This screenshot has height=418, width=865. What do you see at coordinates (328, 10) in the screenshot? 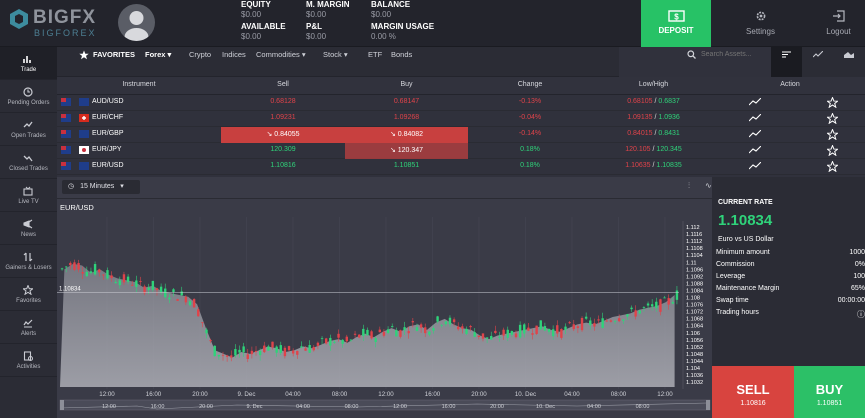
I see `margin-stat: M. MARGIN $0.00` at bounding box center [328, 10].